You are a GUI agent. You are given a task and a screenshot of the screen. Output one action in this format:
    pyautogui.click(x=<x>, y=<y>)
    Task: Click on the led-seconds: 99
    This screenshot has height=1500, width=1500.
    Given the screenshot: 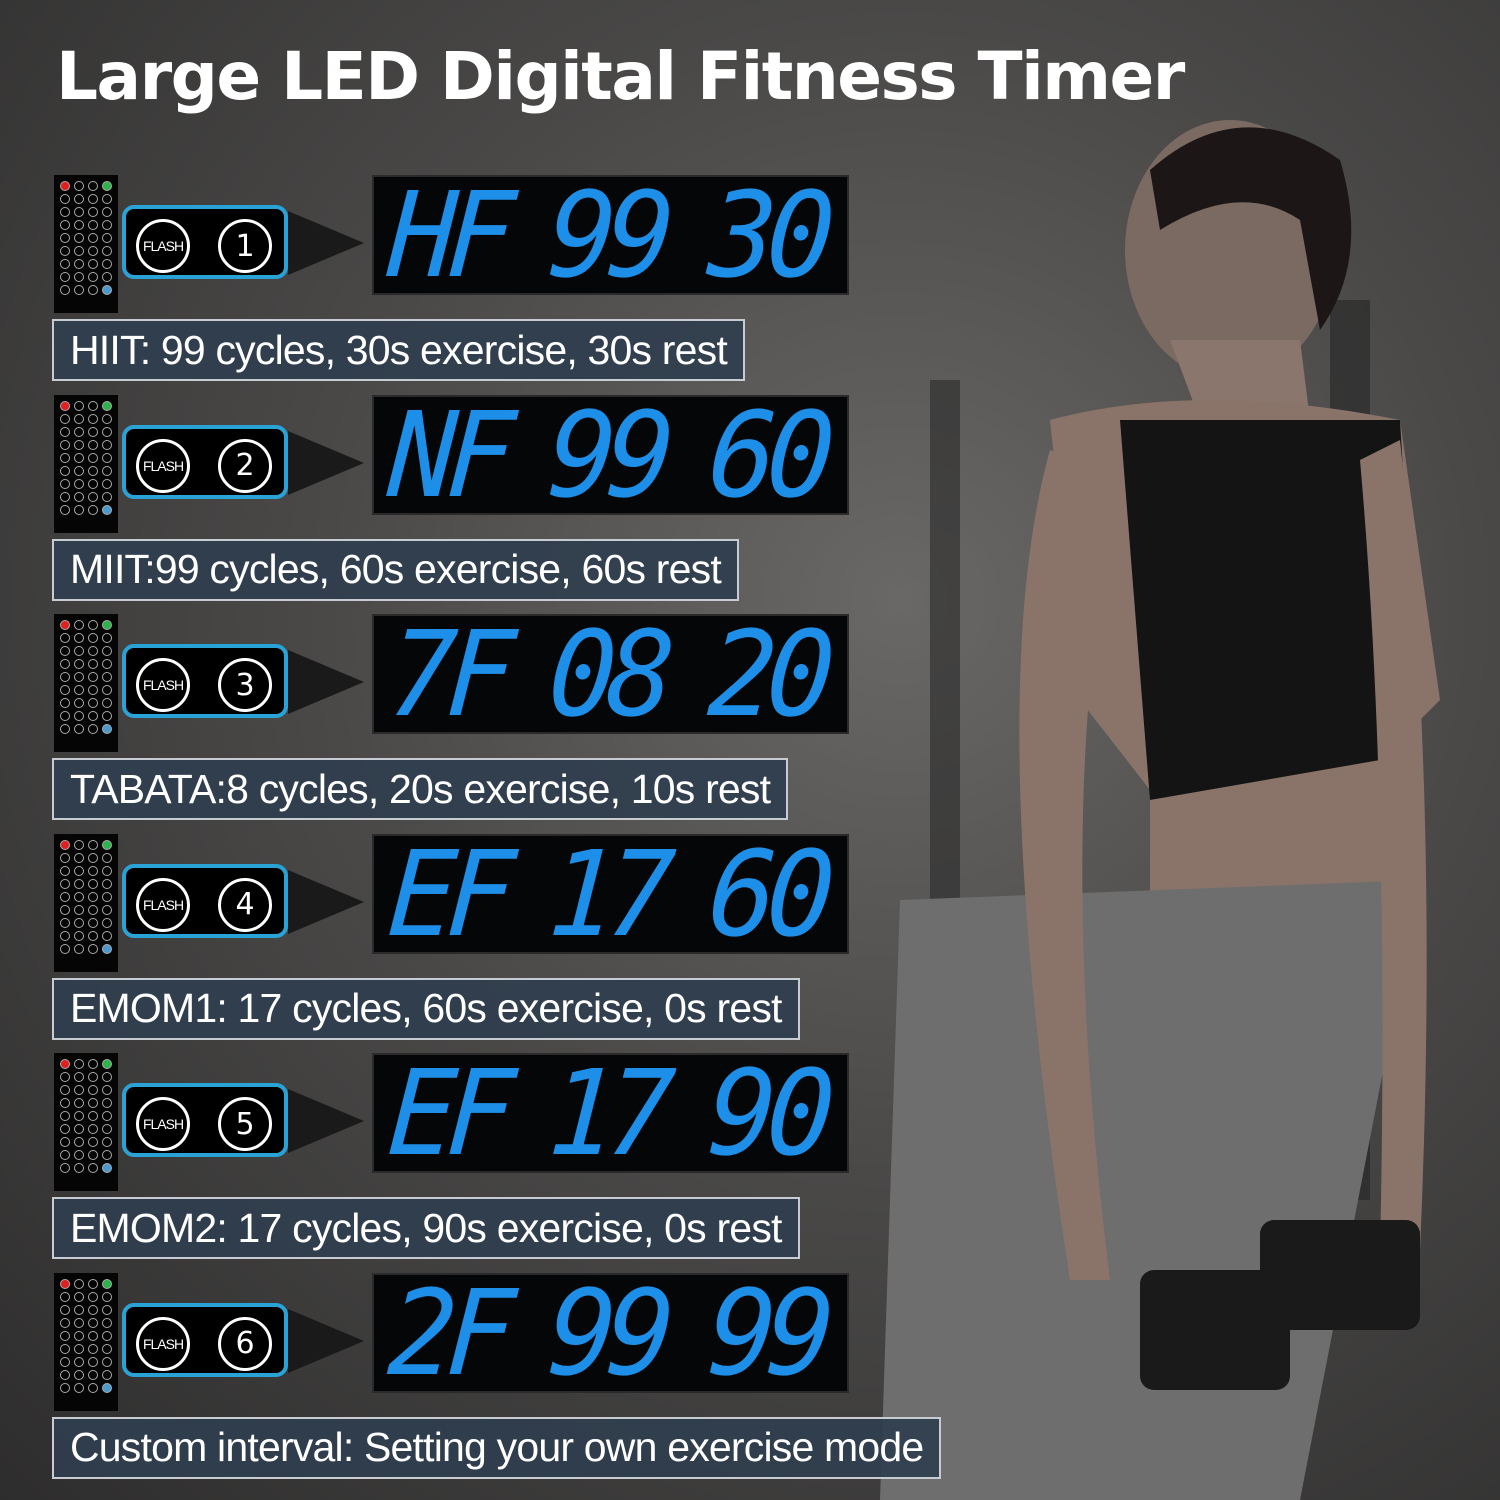 What is the action you would take?
    pyautogui.click(x=767, y=1332)
    